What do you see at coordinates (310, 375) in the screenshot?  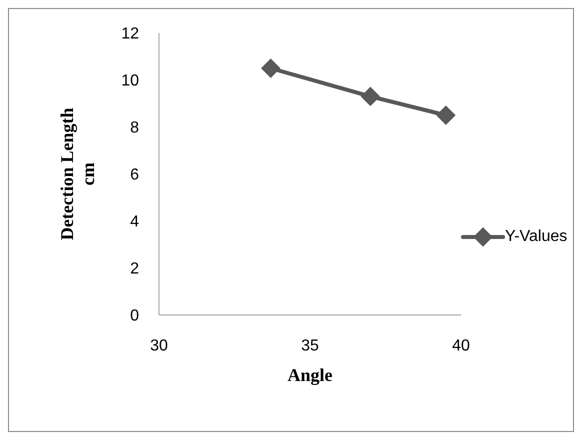 I see `x-axis-title: Angle` at bounding box center [310, 375].